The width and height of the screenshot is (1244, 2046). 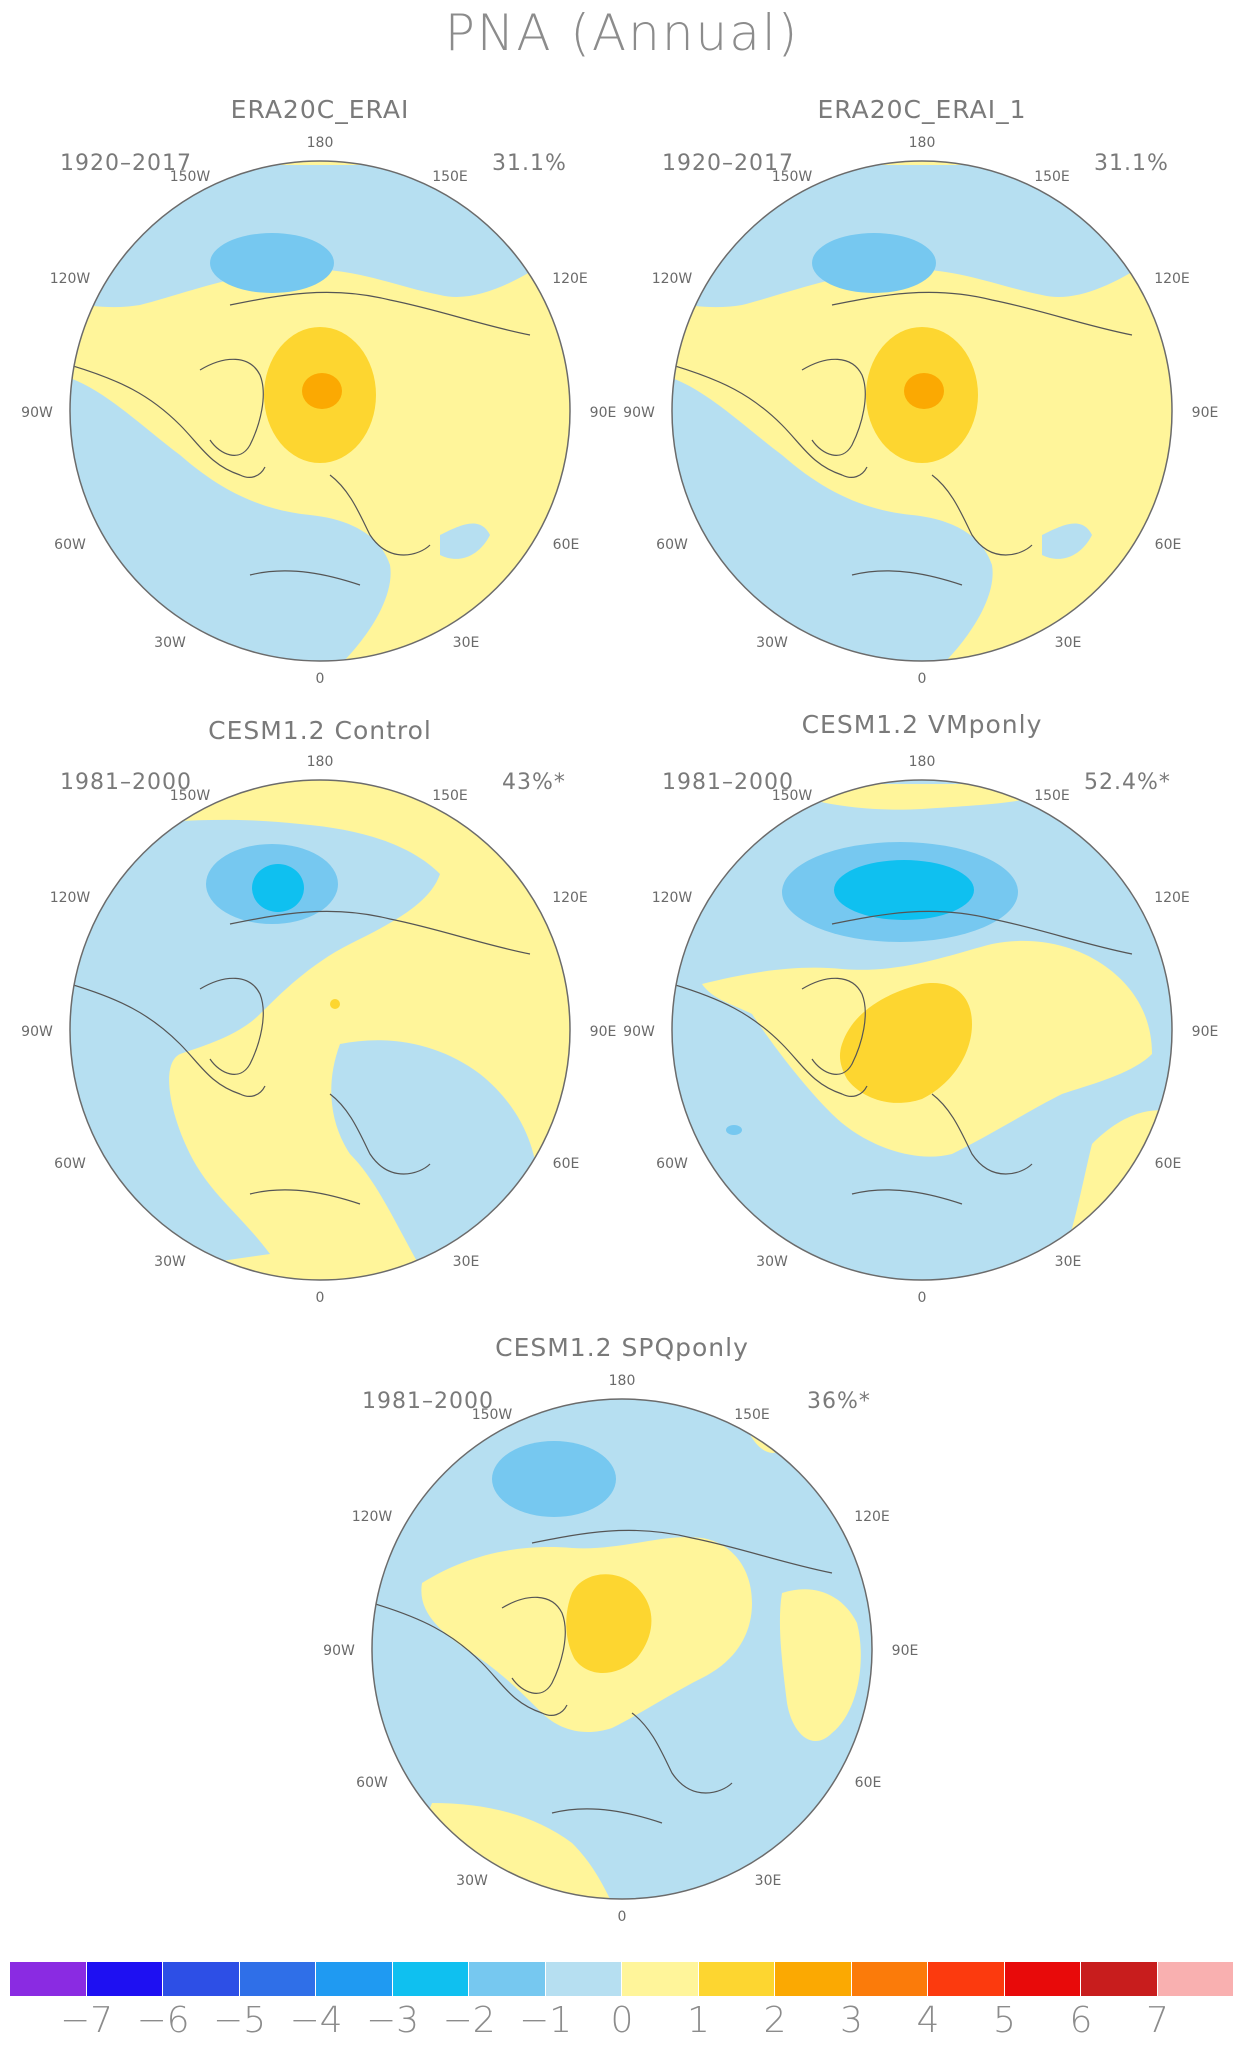 I want to click on figure-title: PNA (Annual), so click(x=622, y=33).